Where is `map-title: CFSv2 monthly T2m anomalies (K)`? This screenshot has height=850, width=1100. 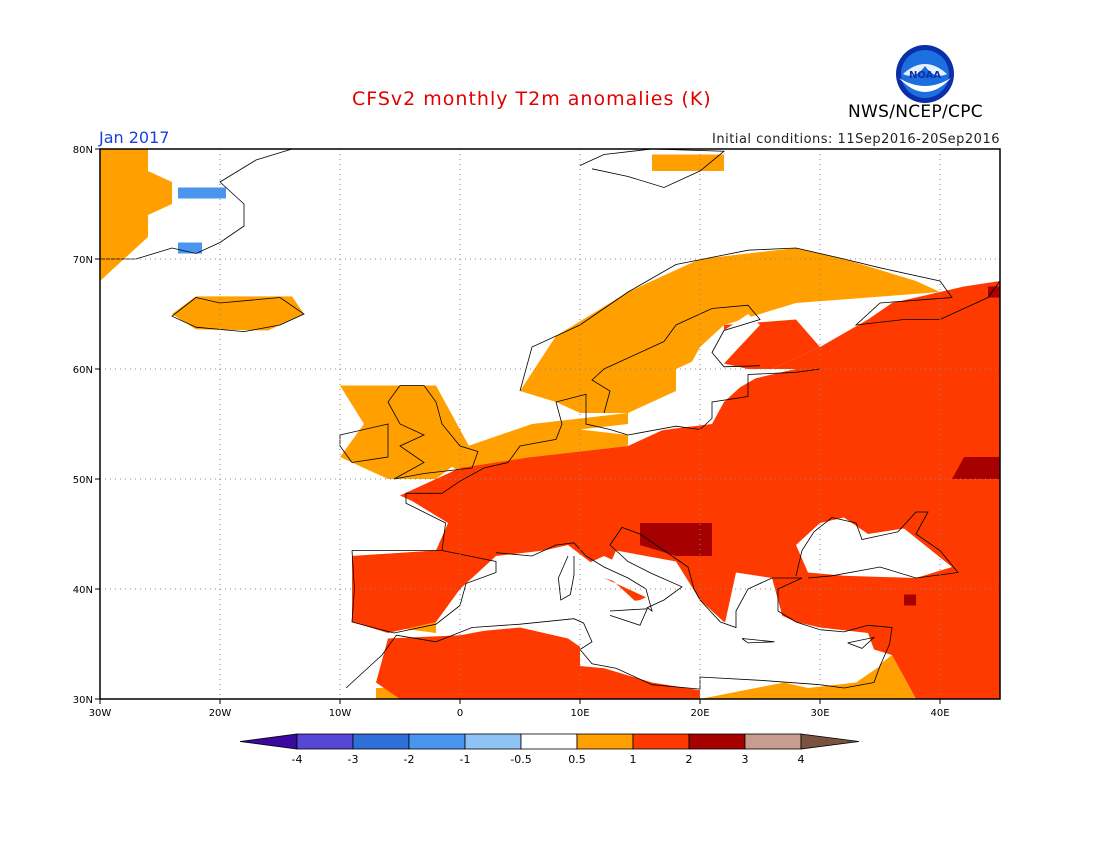
map-title: CFSv2 monthly T2m anomalies (K) is located at coordinates (532, 99).